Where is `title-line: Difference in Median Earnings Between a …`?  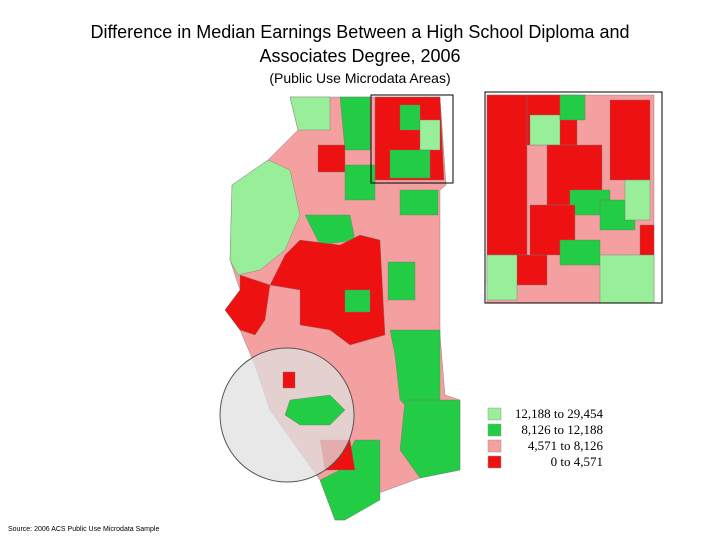 title-line: Difference in Median Earnings Between a … is located at coordinates (360, 32).